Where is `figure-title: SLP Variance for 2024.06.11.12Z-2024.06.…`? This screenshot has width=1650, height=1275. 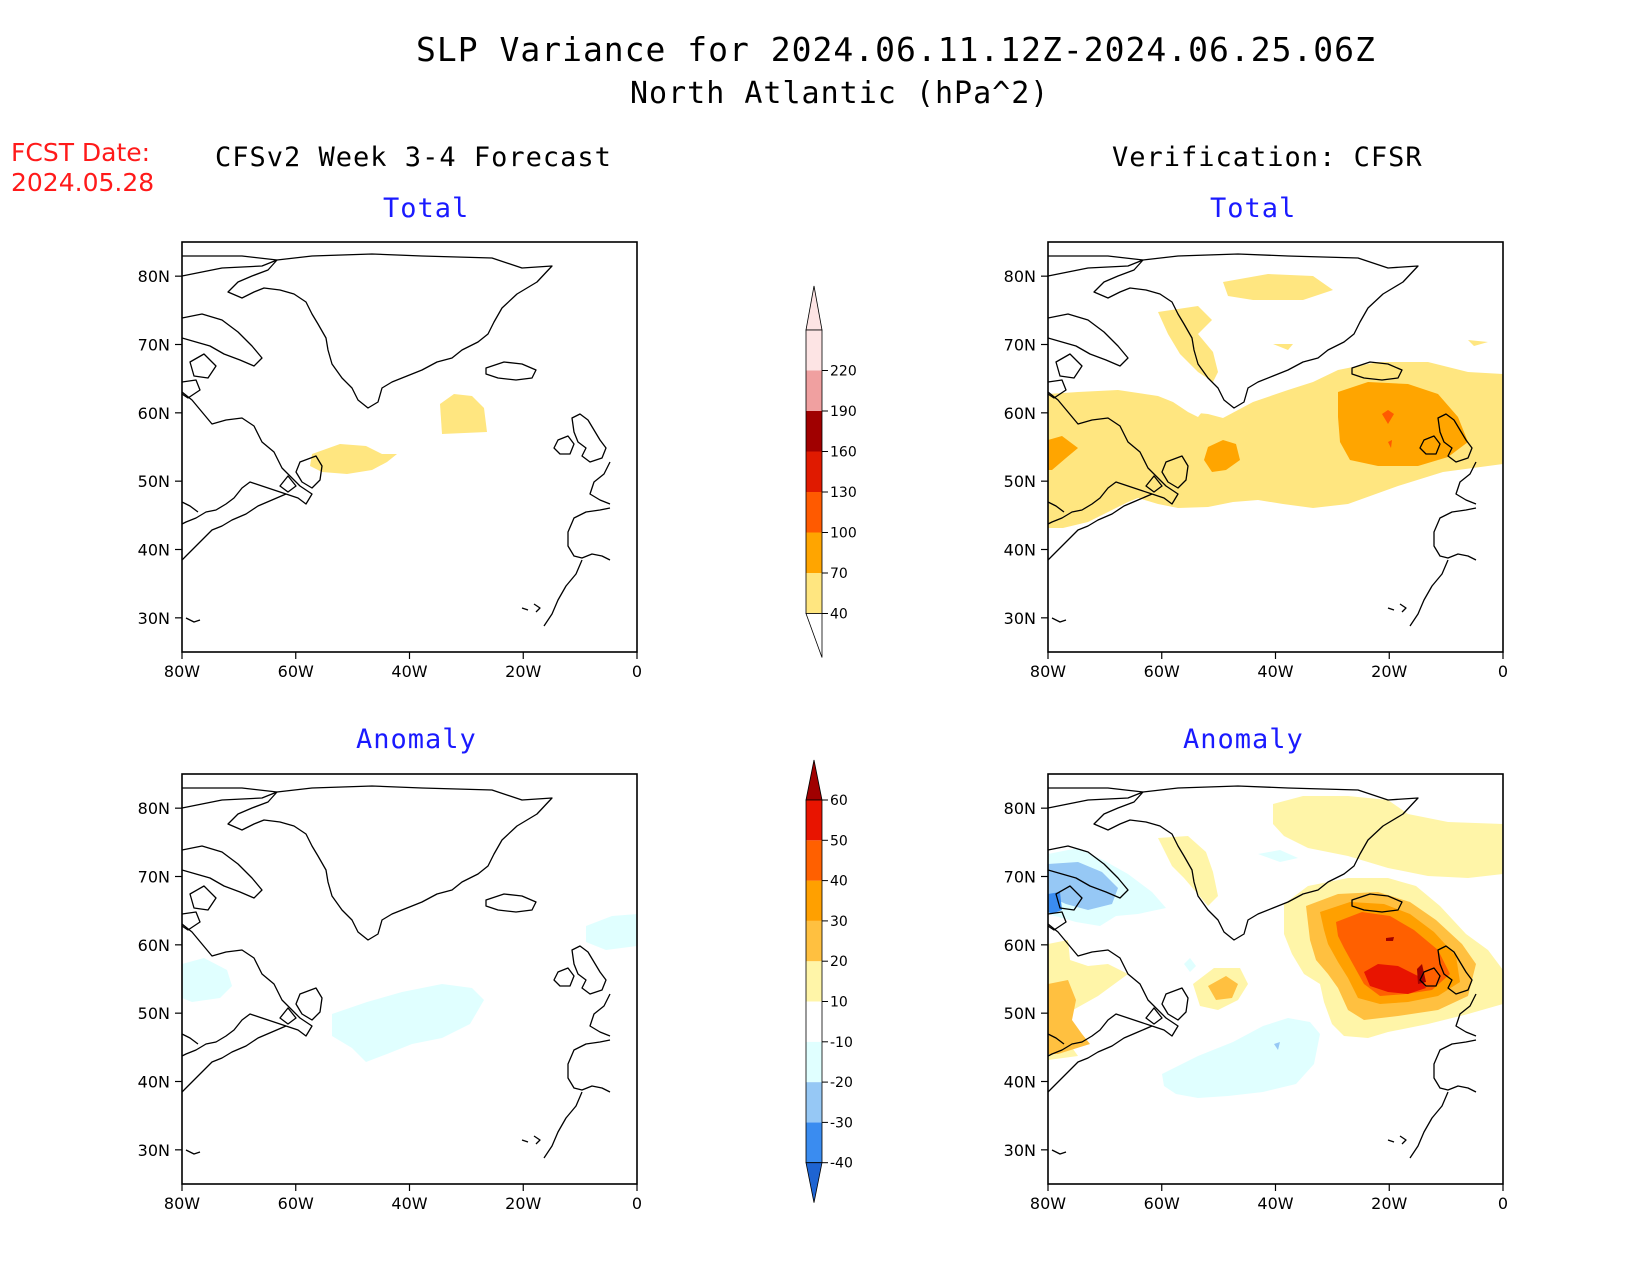
figure-title: SLP Variance for 2024.06.11.12Z-2024.06.… is located at coordinates (896, 49).